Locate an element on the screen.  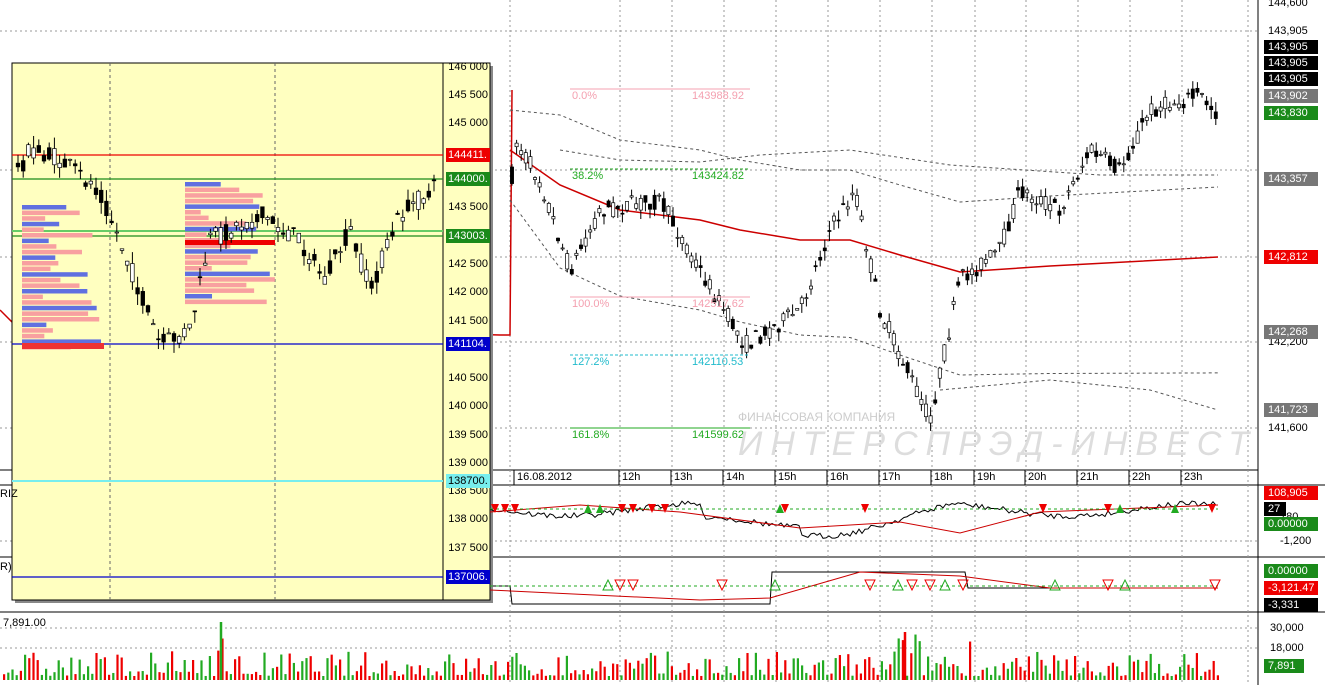
volume-axis-label: 18,000 is located at coordinates (1287, 648).